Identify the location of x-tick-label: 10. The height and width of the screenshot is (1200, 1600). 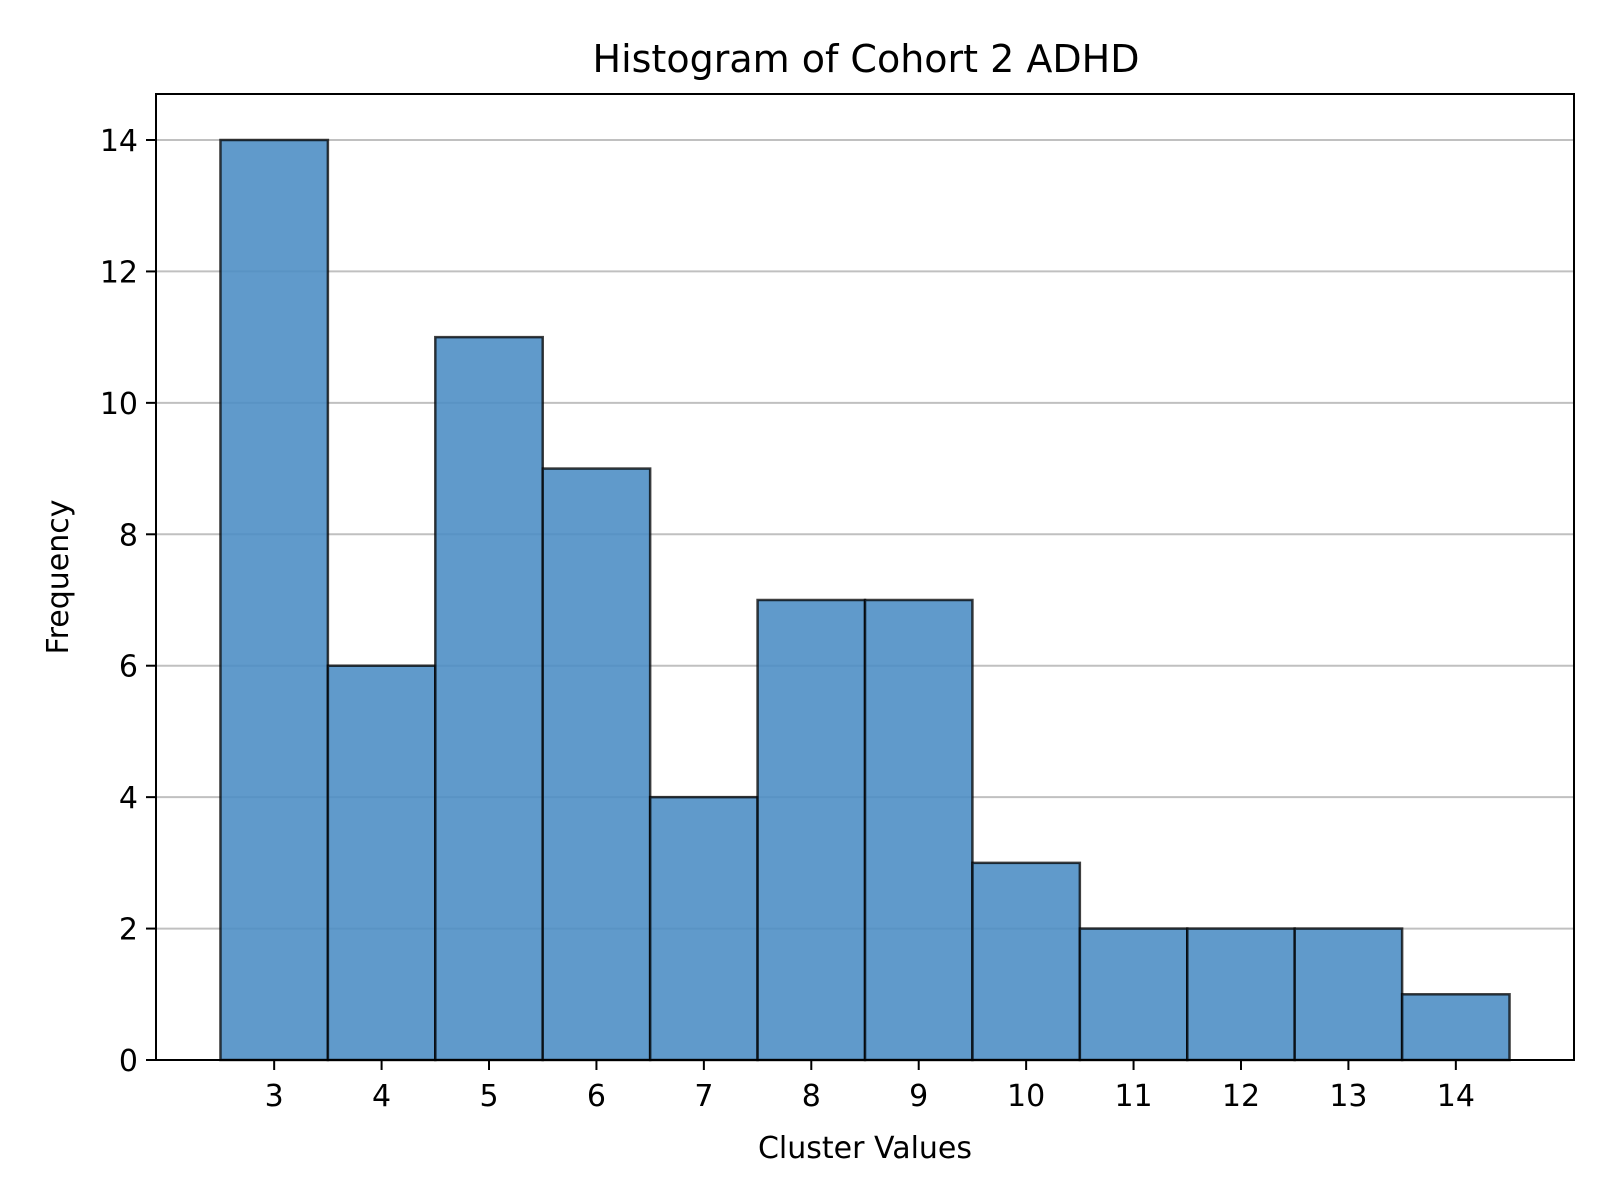
(1026, 1096).